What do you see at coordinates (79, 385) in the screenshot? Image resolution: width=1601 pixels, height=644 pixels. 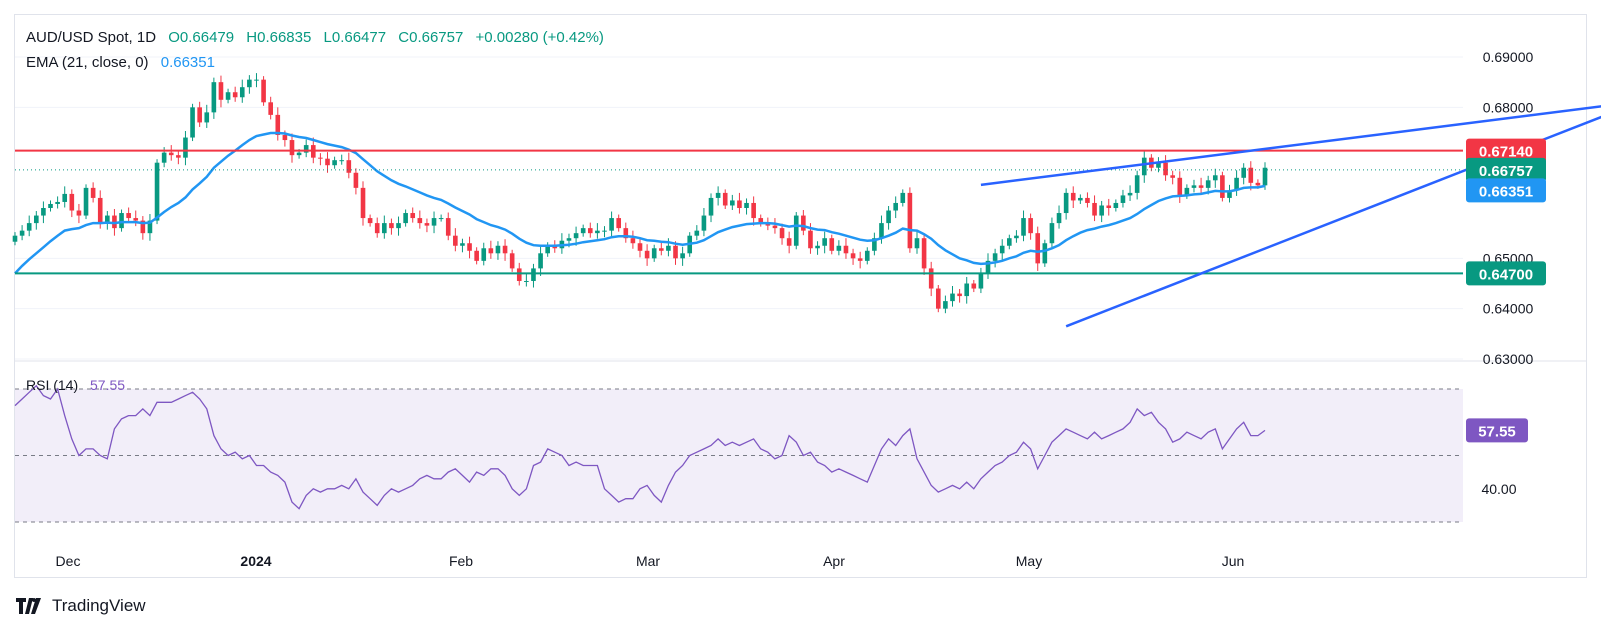 I see `rsi-legend: RSI (14) 57.55` at bounding box center [79, 385].